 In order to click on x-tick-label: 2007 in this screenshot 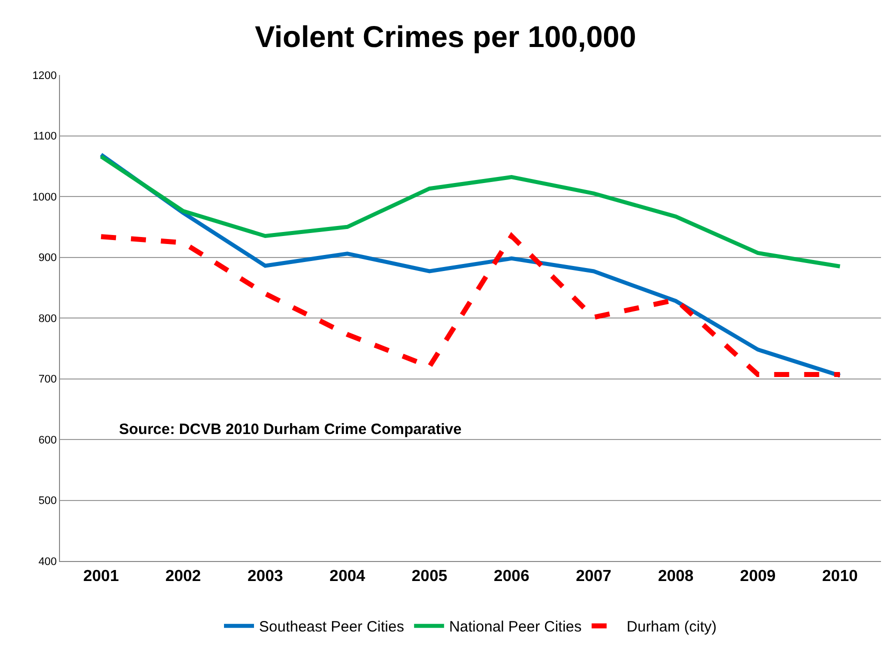, I will do `click(594, 577)`.